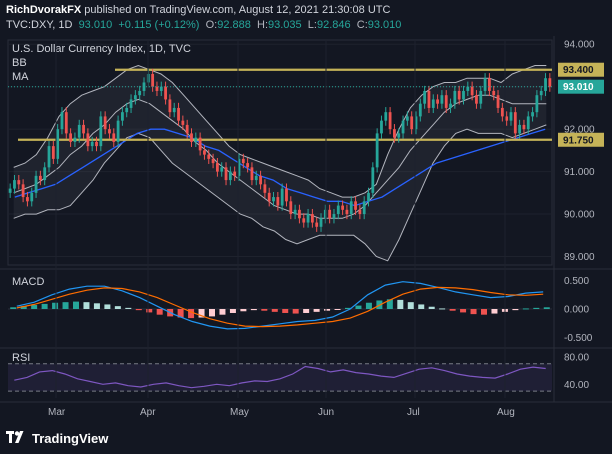 Image resolution: width=612 pixels, height=454 pixels. I want to click on time-axis-label: Aug, so click(506, 412).